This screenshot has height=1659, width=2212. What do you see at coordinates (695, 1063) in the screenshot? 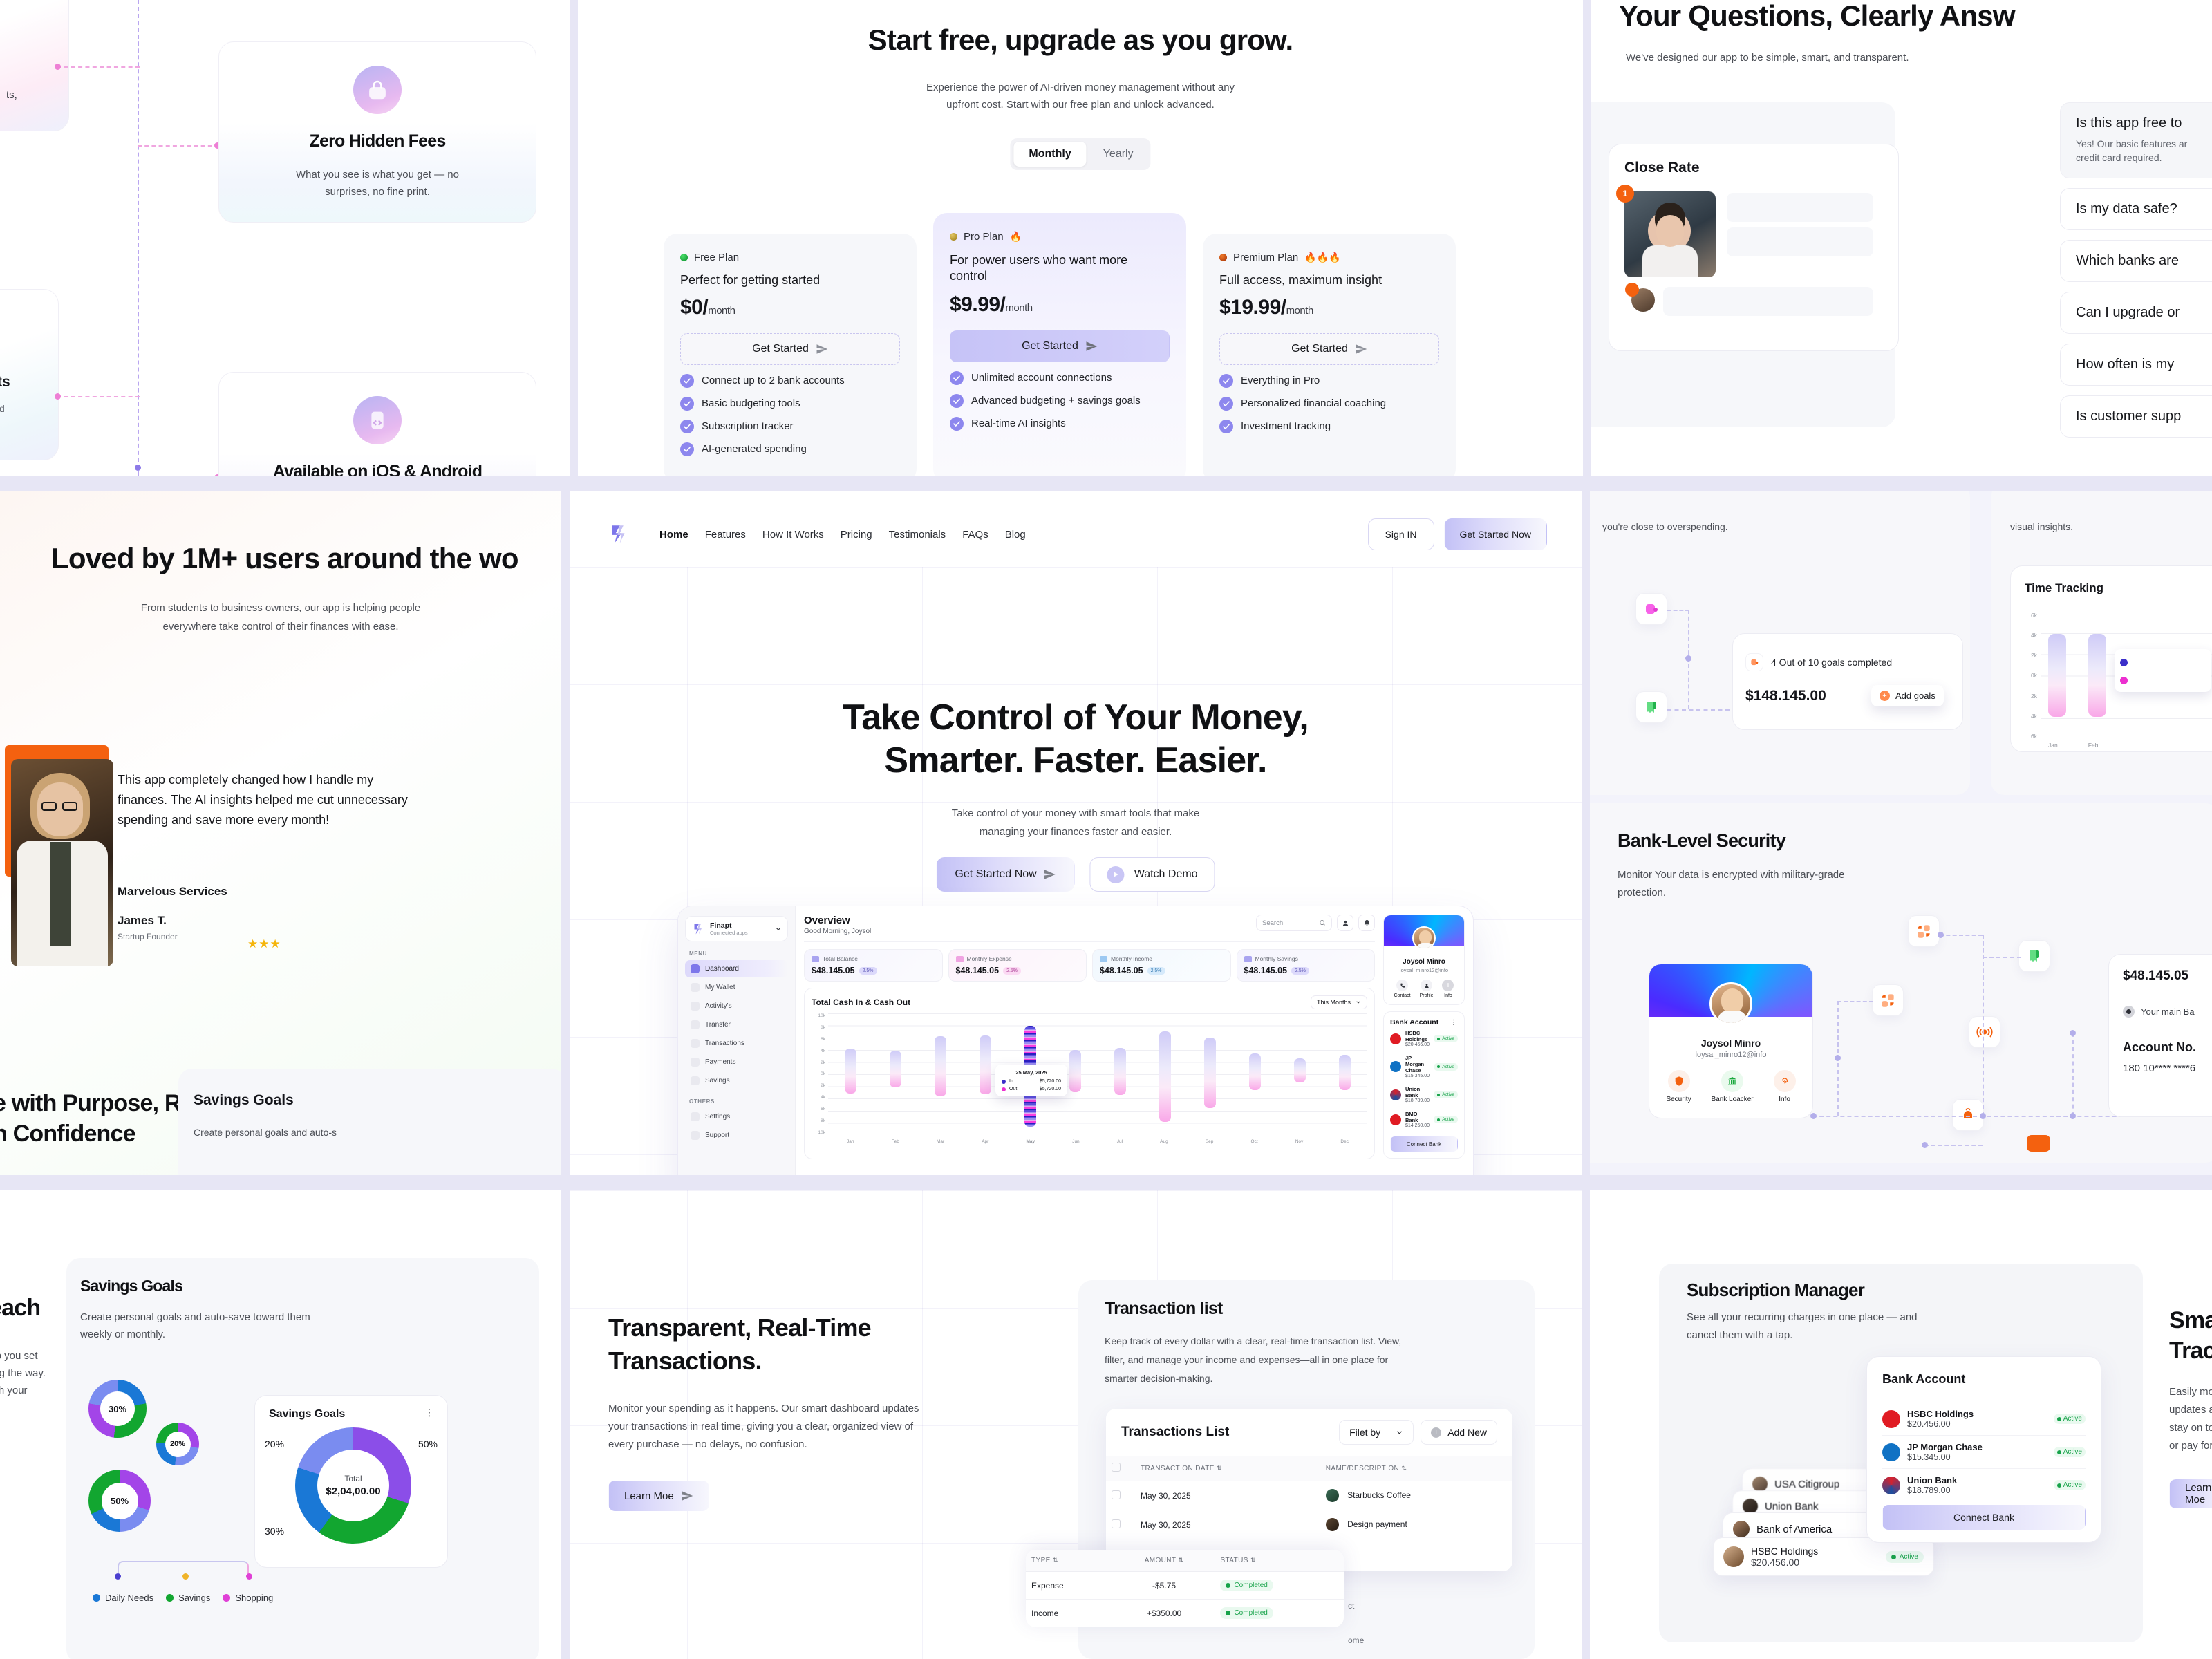
I see `payments-icon` at bounding box center [695, 1063].